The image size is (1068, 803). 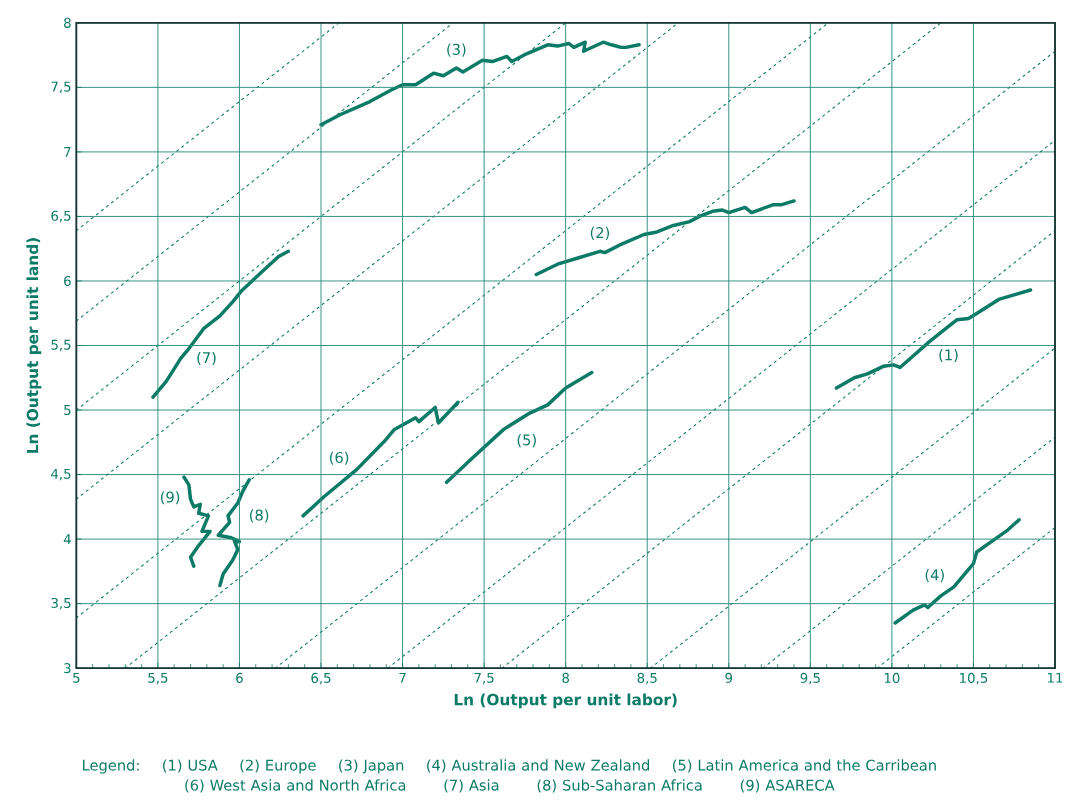 What do you see at coordinates (76, 678) in the screenshot?
I see `x-tick-label: 5` at bounding box center [76, 678].